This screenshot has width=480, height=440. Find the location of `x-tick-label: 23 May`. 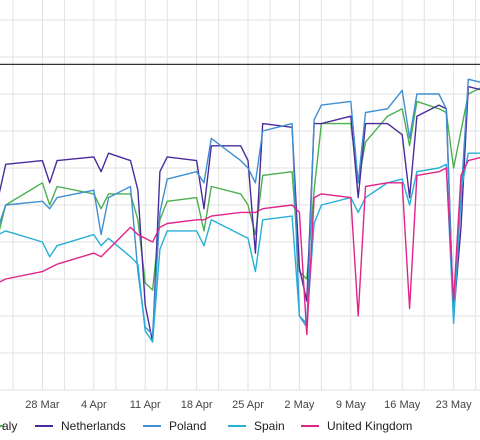

x-tick-label: 23 May is located at coordinates (454, 405).